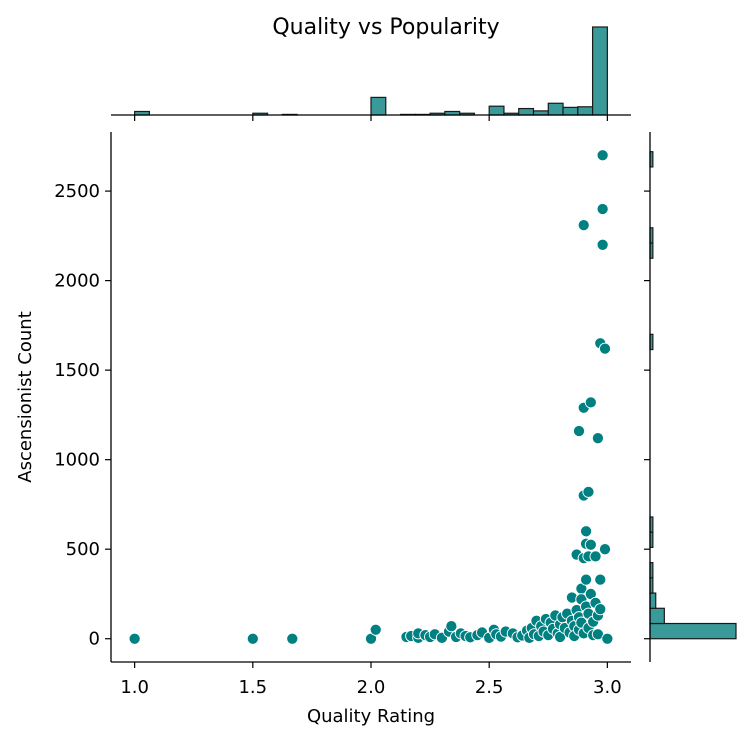 This screenshot has height=740, width=753. Describe the element at coordinates (252, 687) in the screenshot. I see `x-tick-label: 1.5` at that location.